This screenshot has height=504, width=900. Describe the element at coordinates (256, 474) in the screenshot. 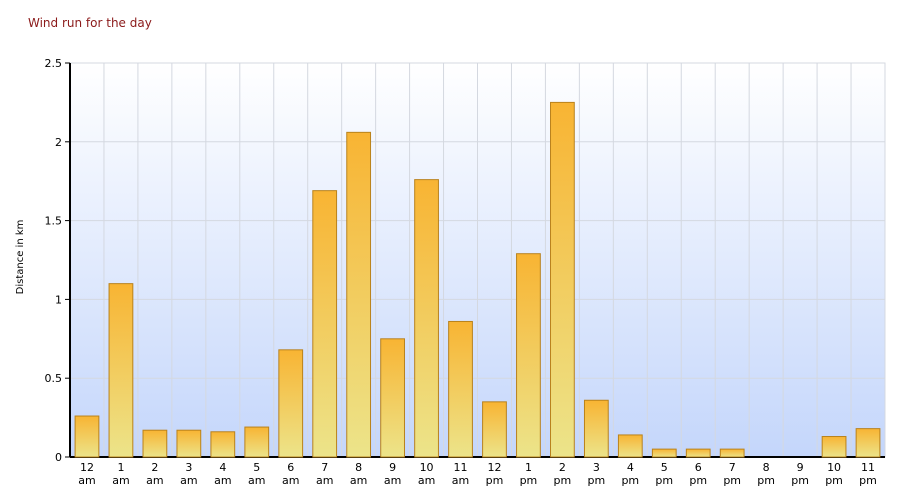

I see `x-tick-label: 5 am` at that location.